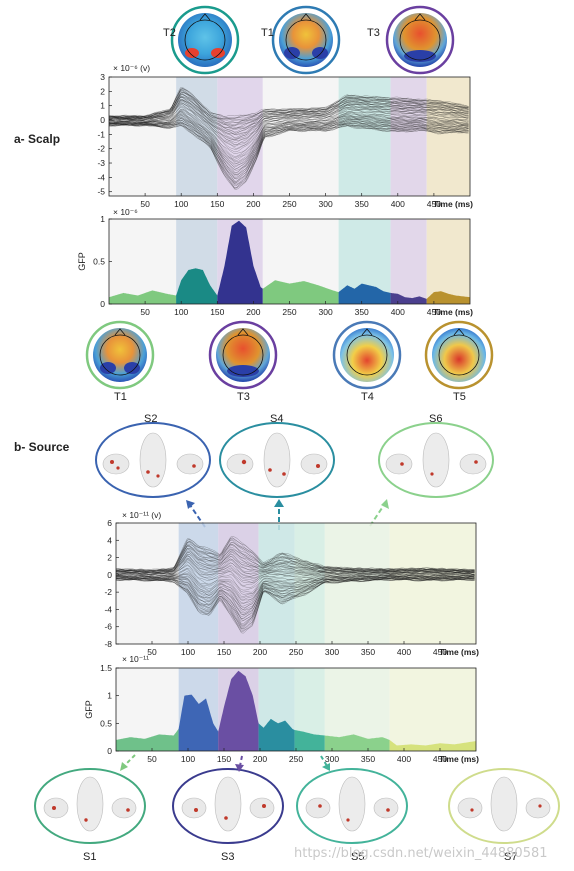  I want to click on arrow-s6, so click(379, 513).